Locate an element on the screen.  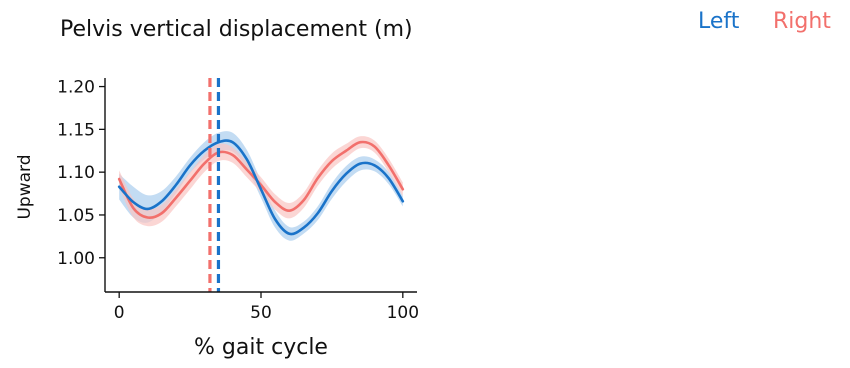
y-tick-label: 1.05 is located at coordinates (76, 216).